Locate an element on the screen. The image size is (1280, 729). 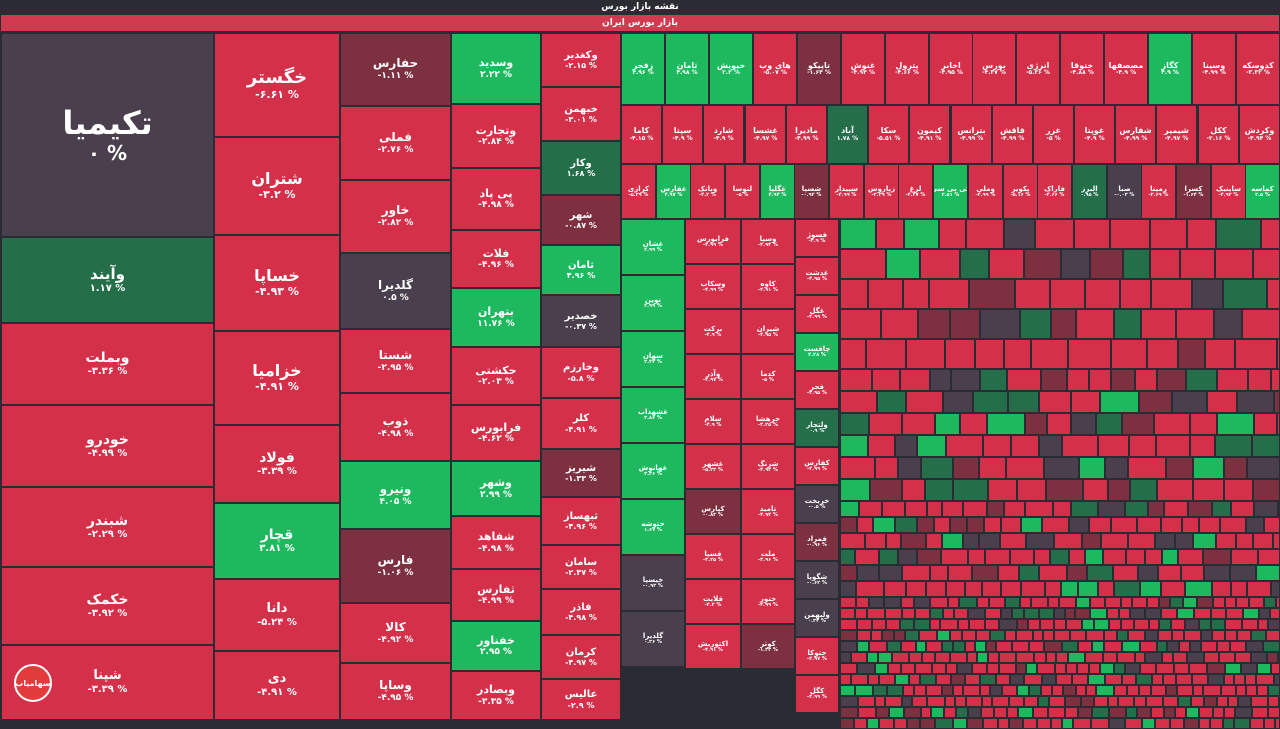
tile-small: وسپا -۴.۹۴ % is located at coordinates (768, 241).